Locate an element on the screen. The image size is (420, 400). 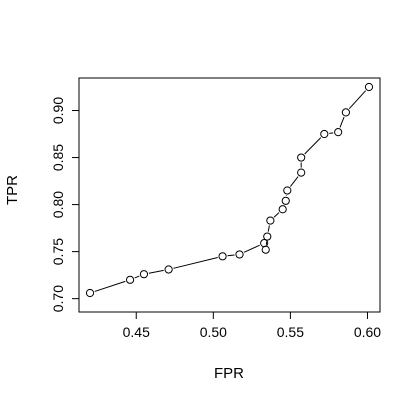
y-axis: 0.70 0.75 0.80 0.85 0.90 is located at coordinates (64, 204).